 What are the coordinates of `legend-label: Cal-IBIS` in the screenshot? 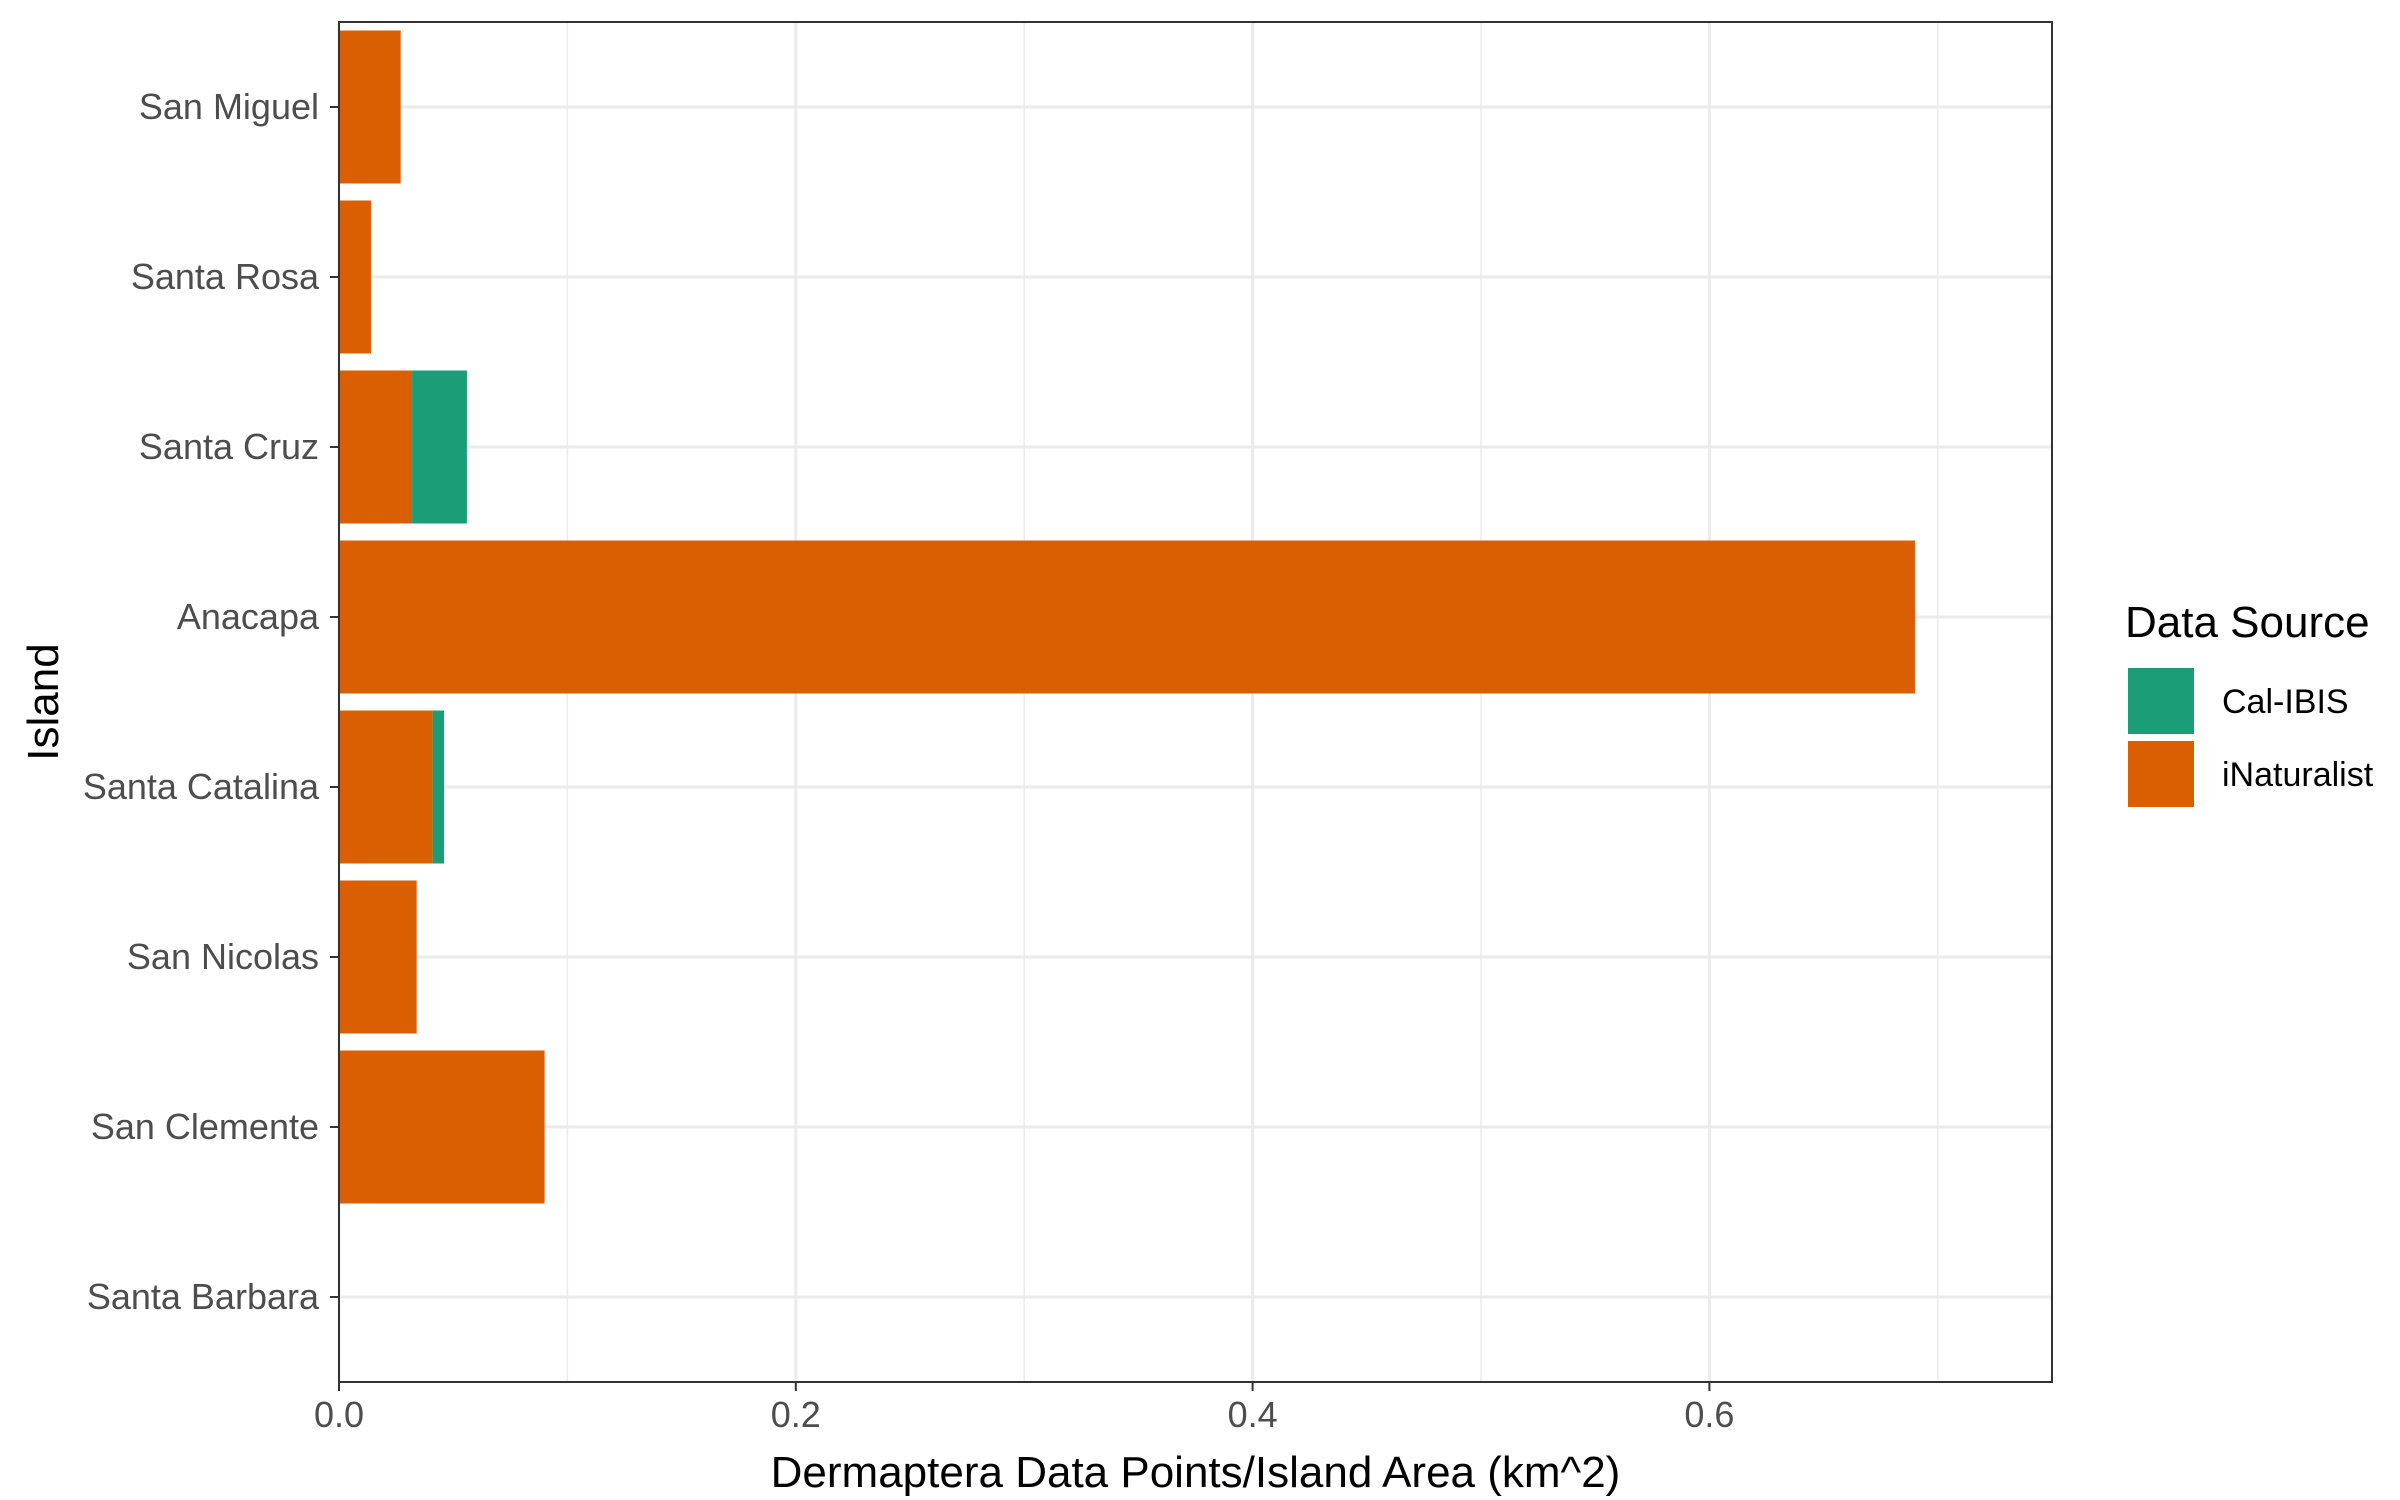 It's located at (2285, 702).